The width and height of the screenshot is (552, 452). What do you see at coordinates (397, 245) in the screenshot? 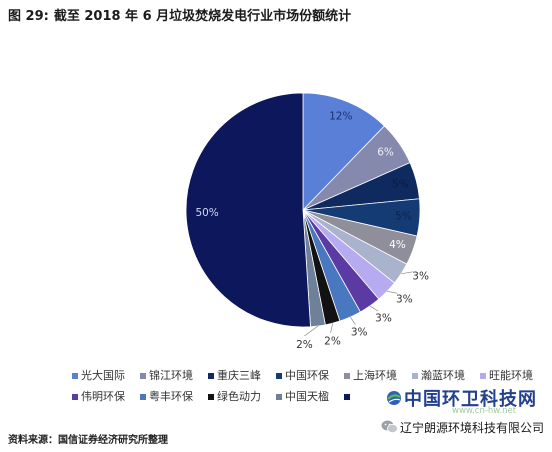
I see `pie-data-label-5: 4%` at bounding box center [397, 245].